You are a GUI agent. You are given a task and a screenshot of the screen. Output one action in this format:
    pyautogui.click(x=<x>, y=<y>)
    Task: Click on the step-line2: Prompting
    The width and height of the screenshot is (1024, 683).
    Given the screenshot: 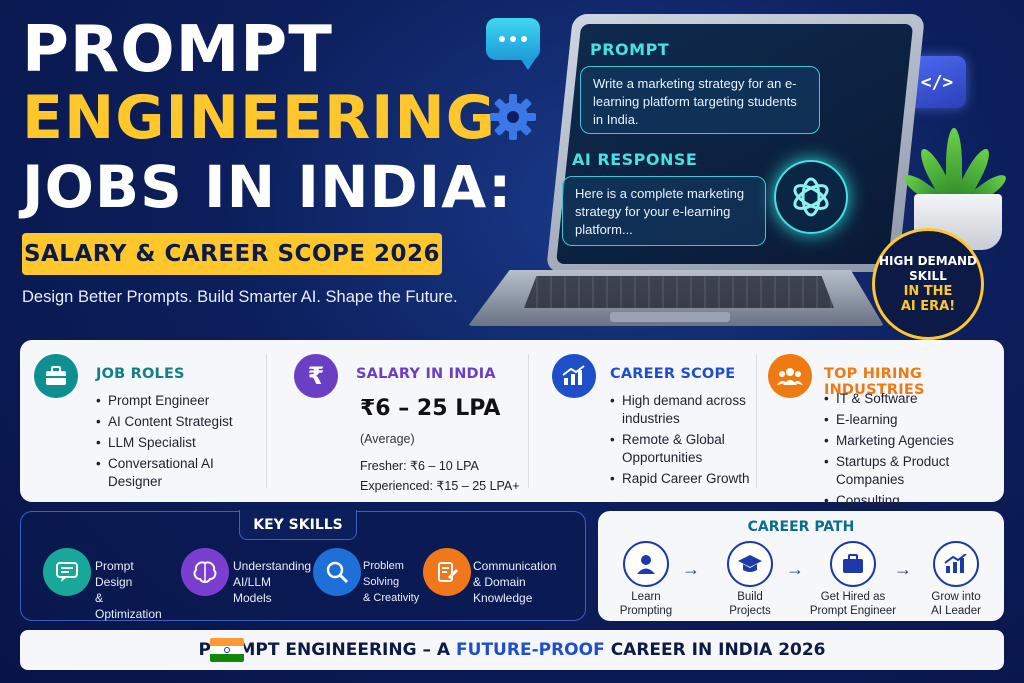 What is the action you would take?
    pyautogui.click(x=646, y=611)
    